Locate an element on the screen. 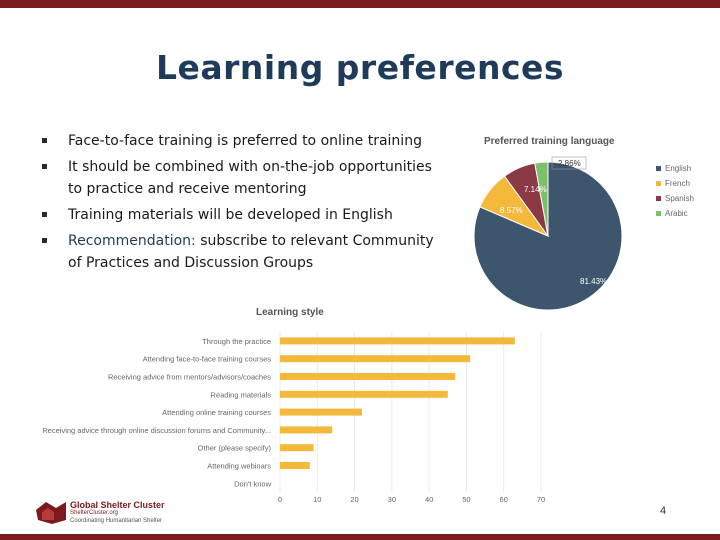  pie-slice-label-french: 8.57% is located at coordinates (511, 210).